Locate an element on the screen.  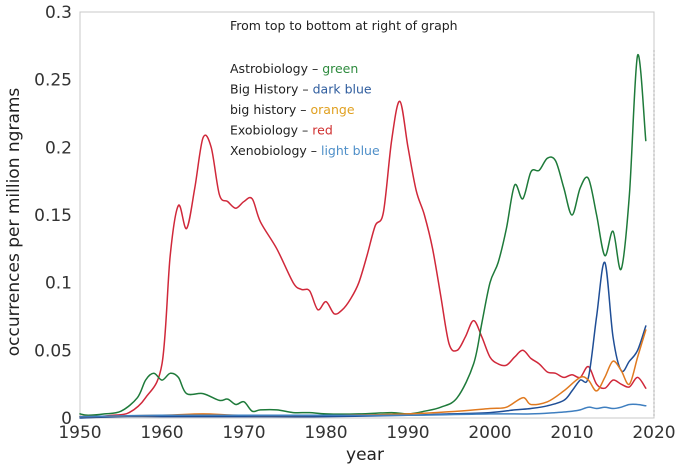
y-tick-label-6: 0.3 is located at coordinates (58, 13).